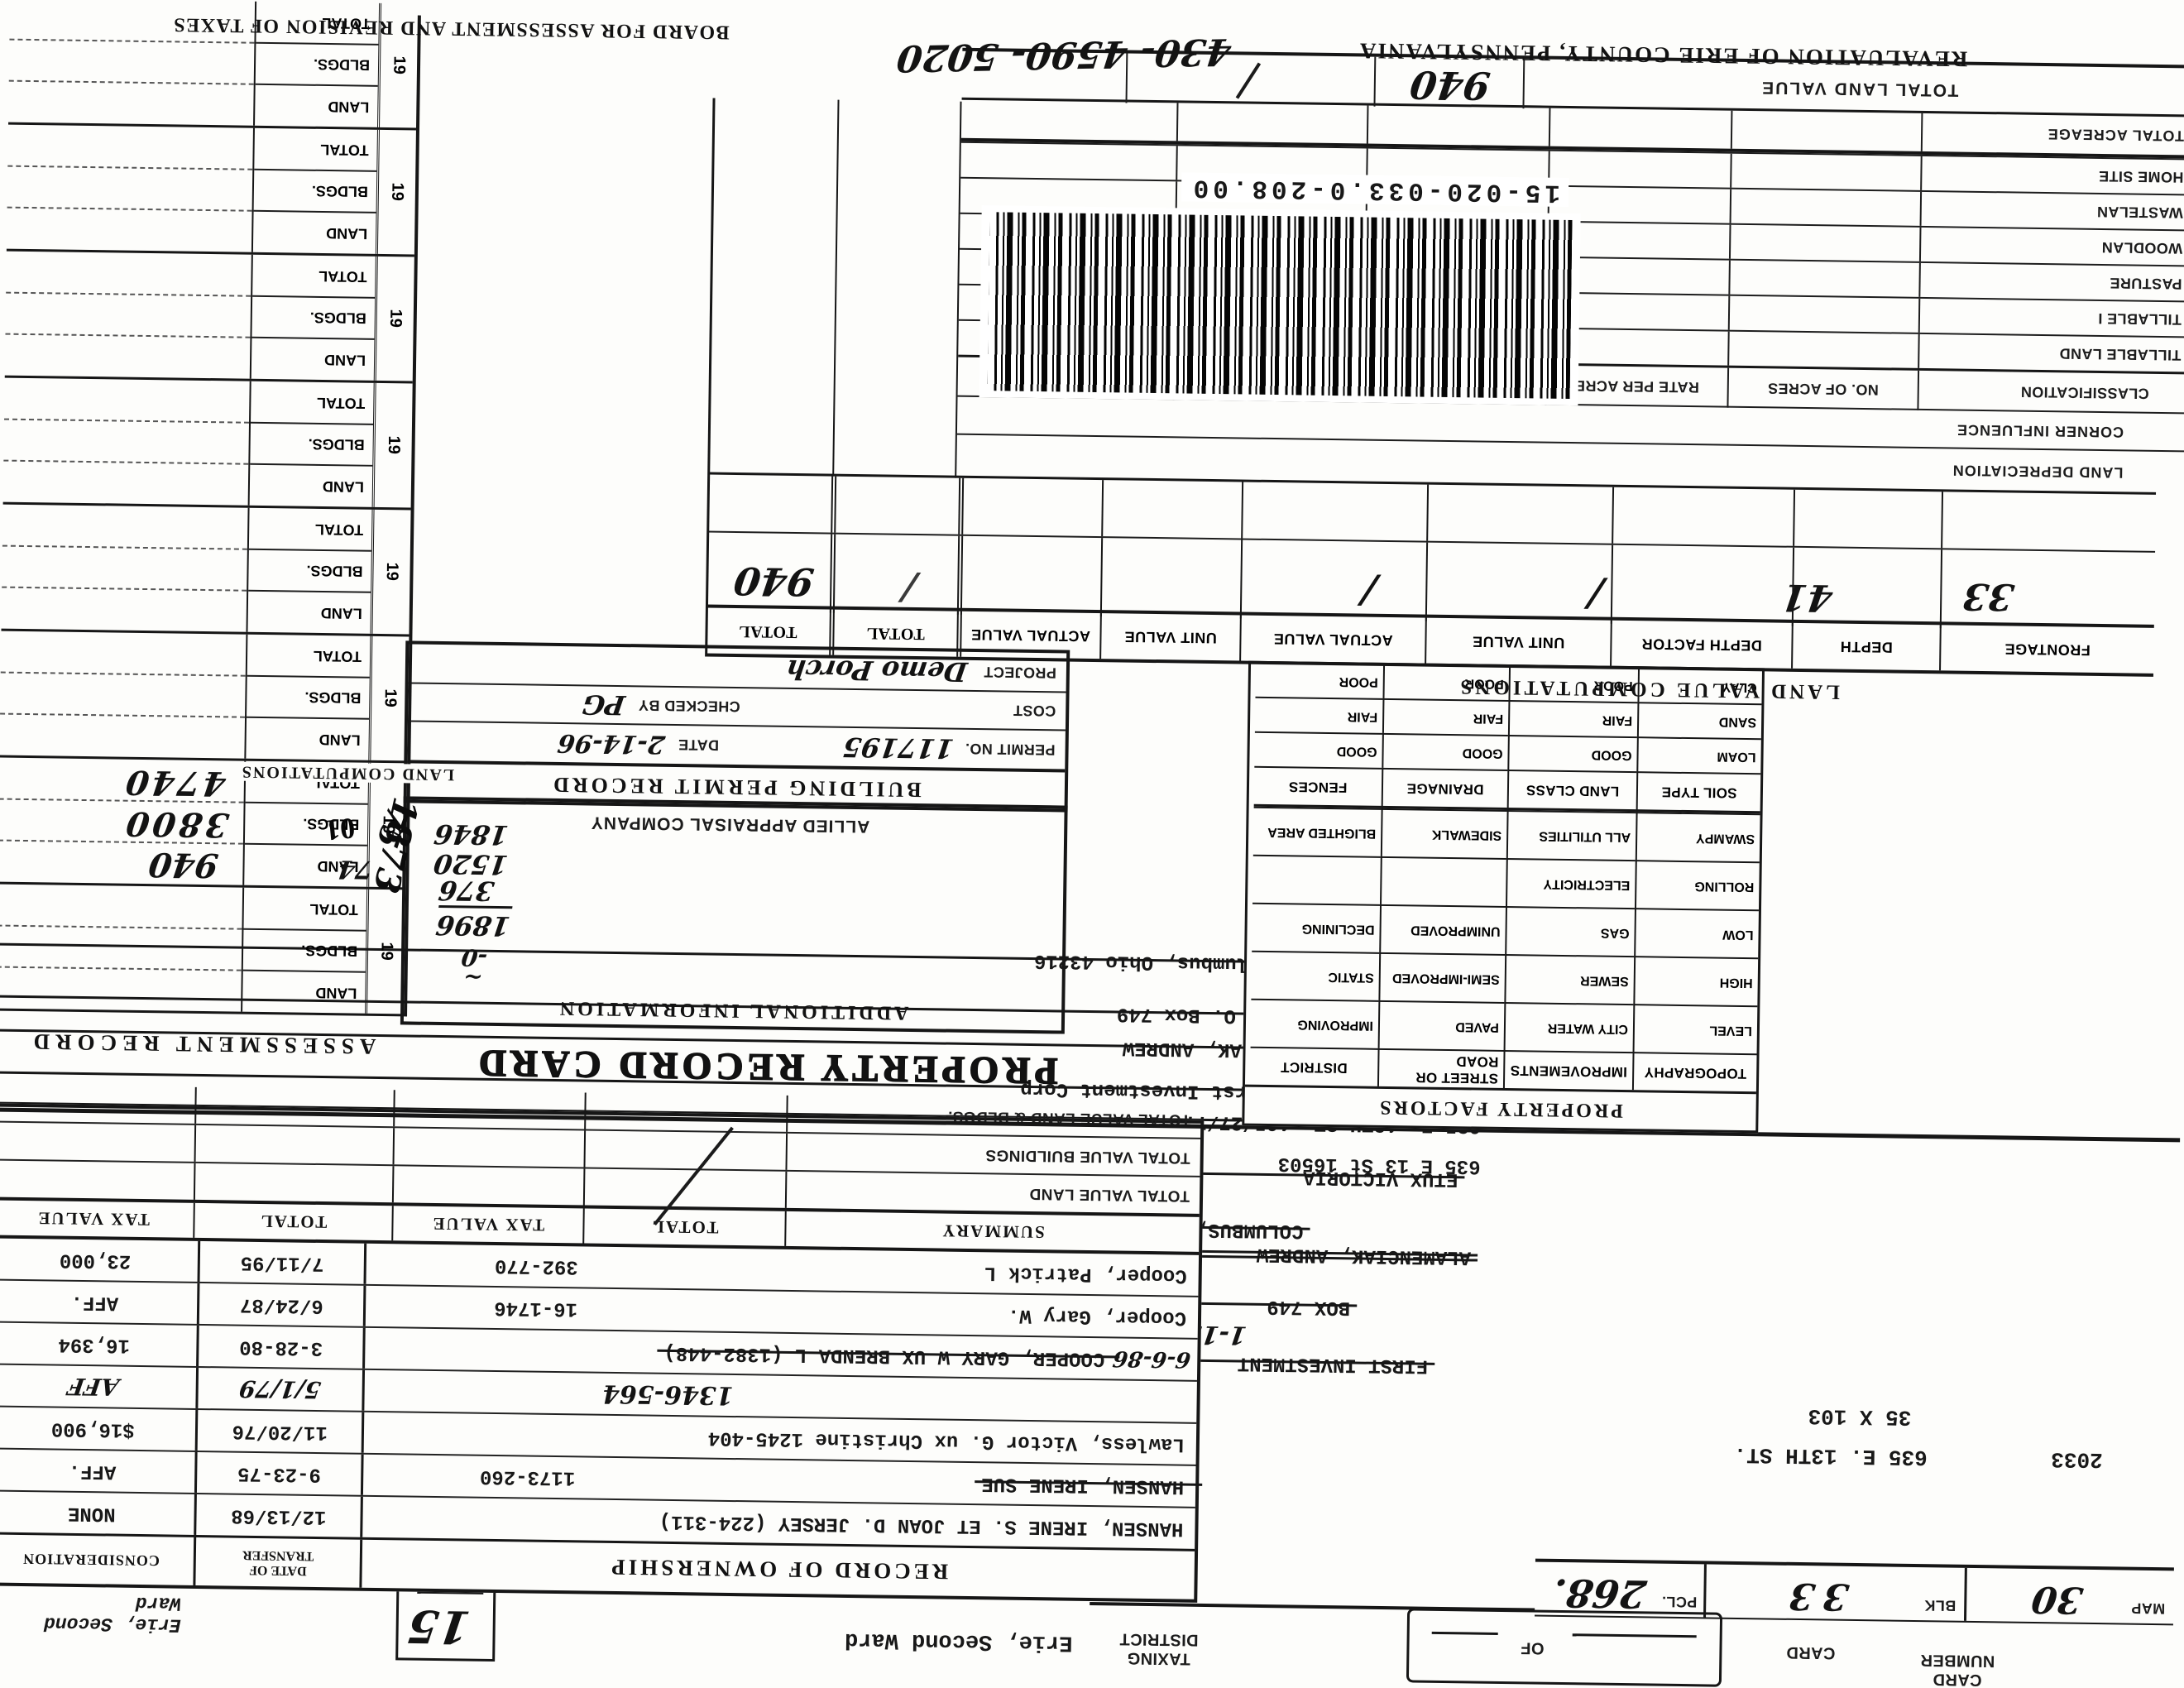 The image size is (2184, 1688). Describe the element at coordinates (1442, 929) in the screenshot. I see `factor-cell: UNIMPROVED` at that location.